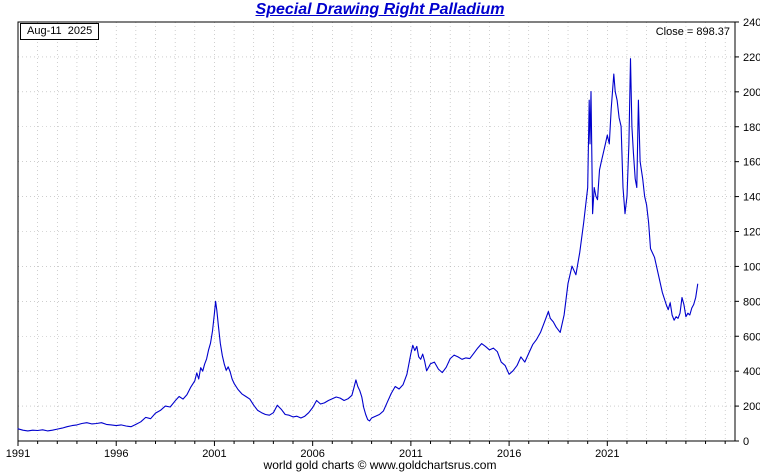 This screenshot has height=475, width=760. I want to click on svg-text: 200, so click(751, 407).